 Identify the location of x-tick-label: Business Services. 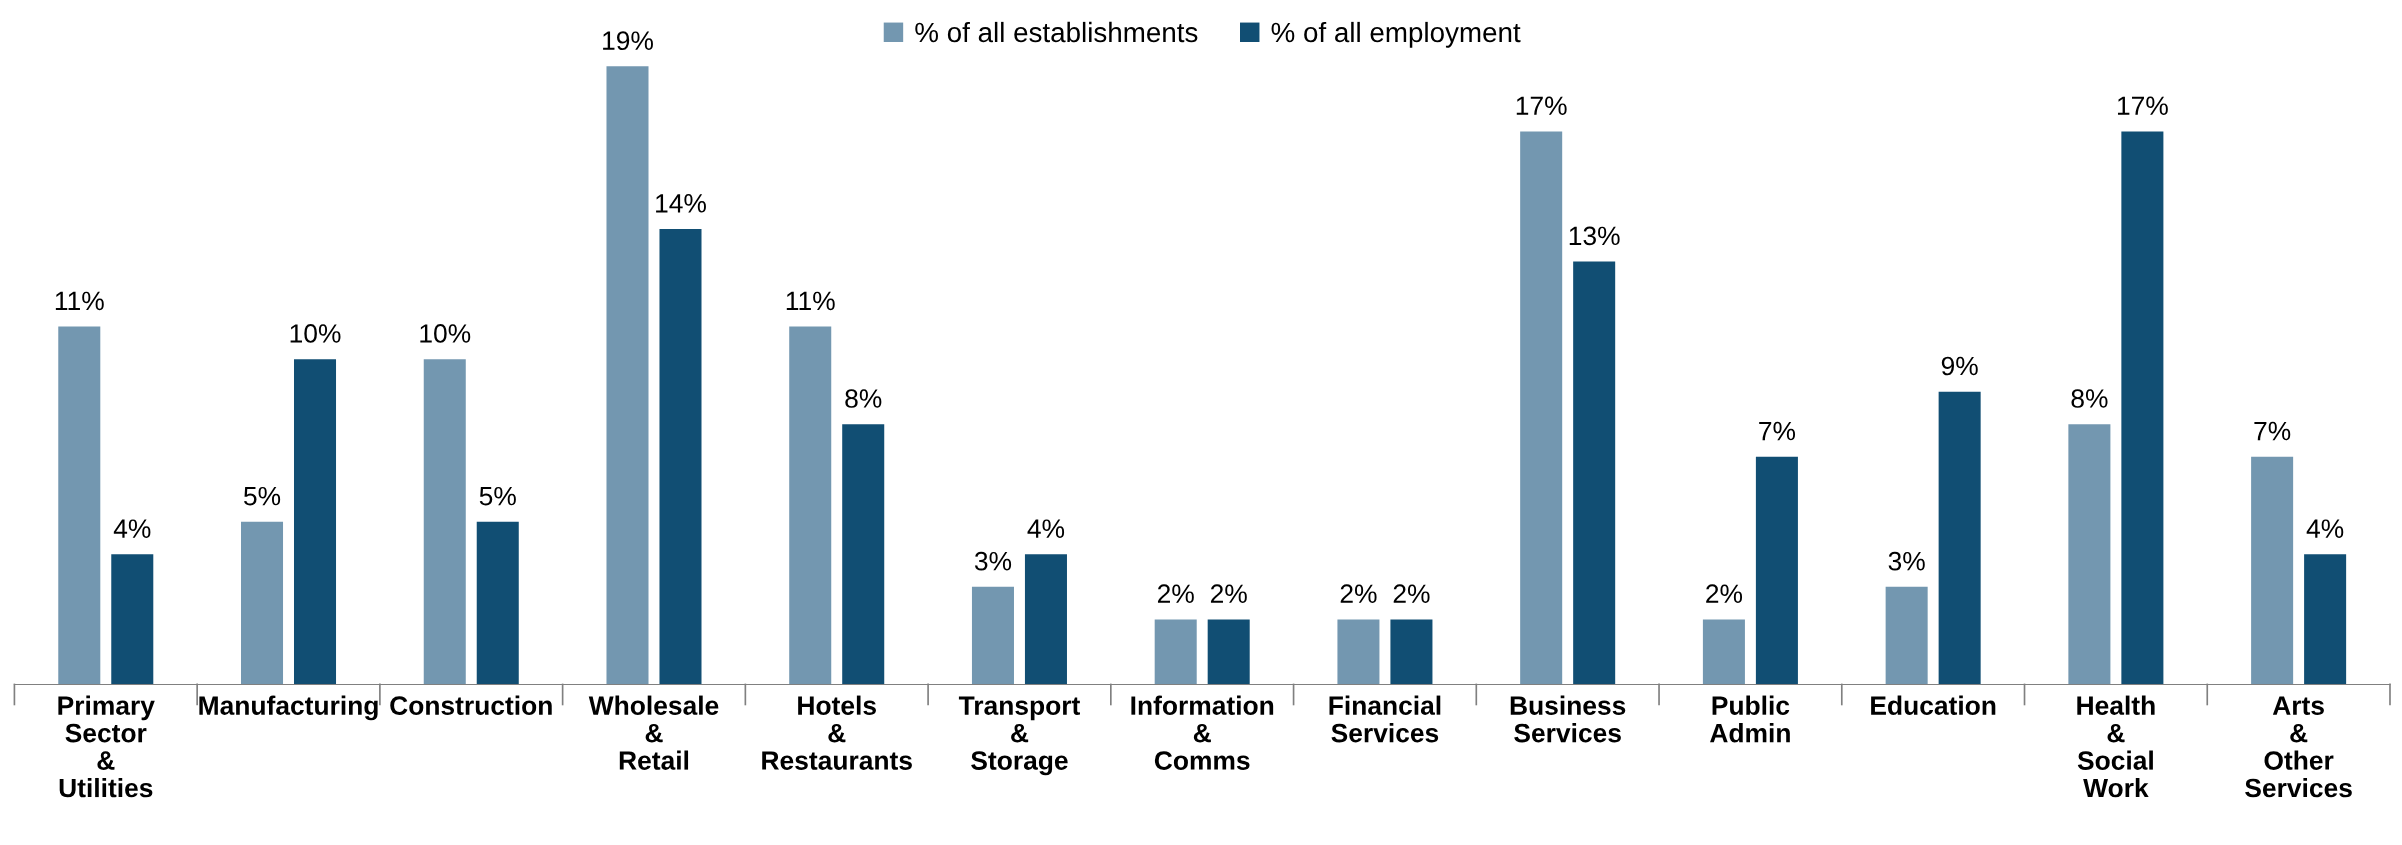
(1568, 719).